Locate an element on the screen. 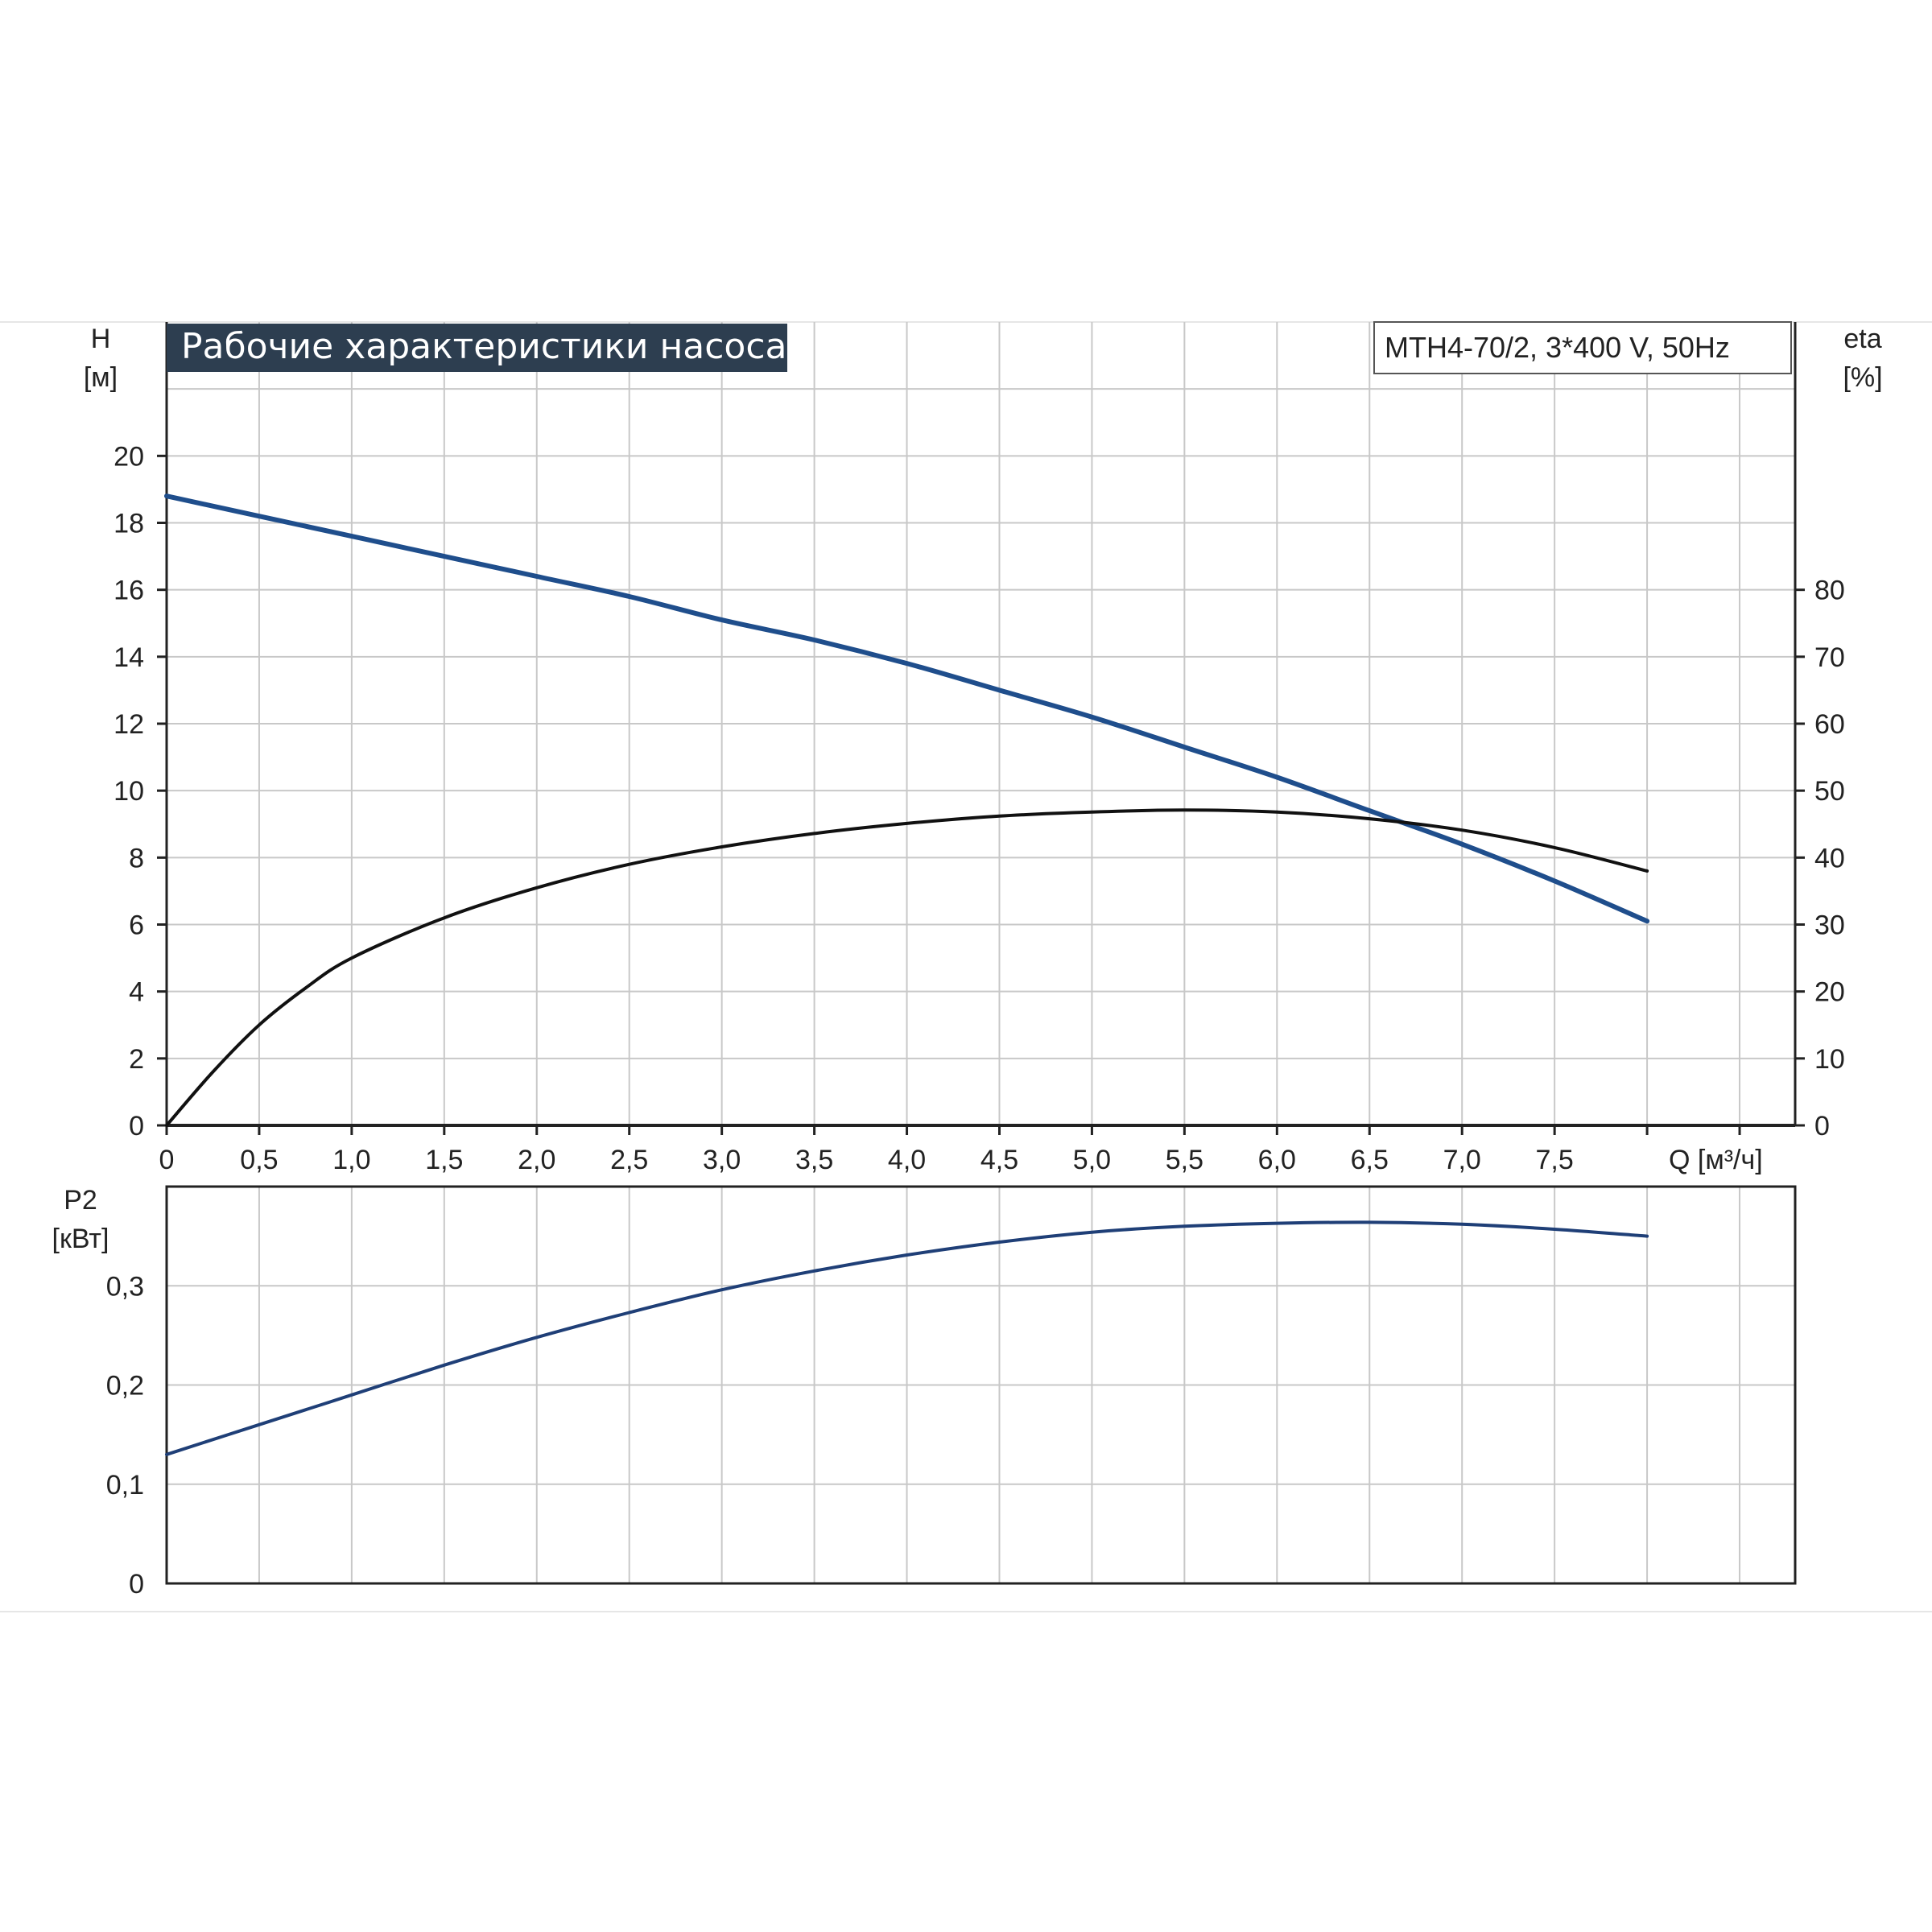  lower-curves is located at coordinates (907, 1338).